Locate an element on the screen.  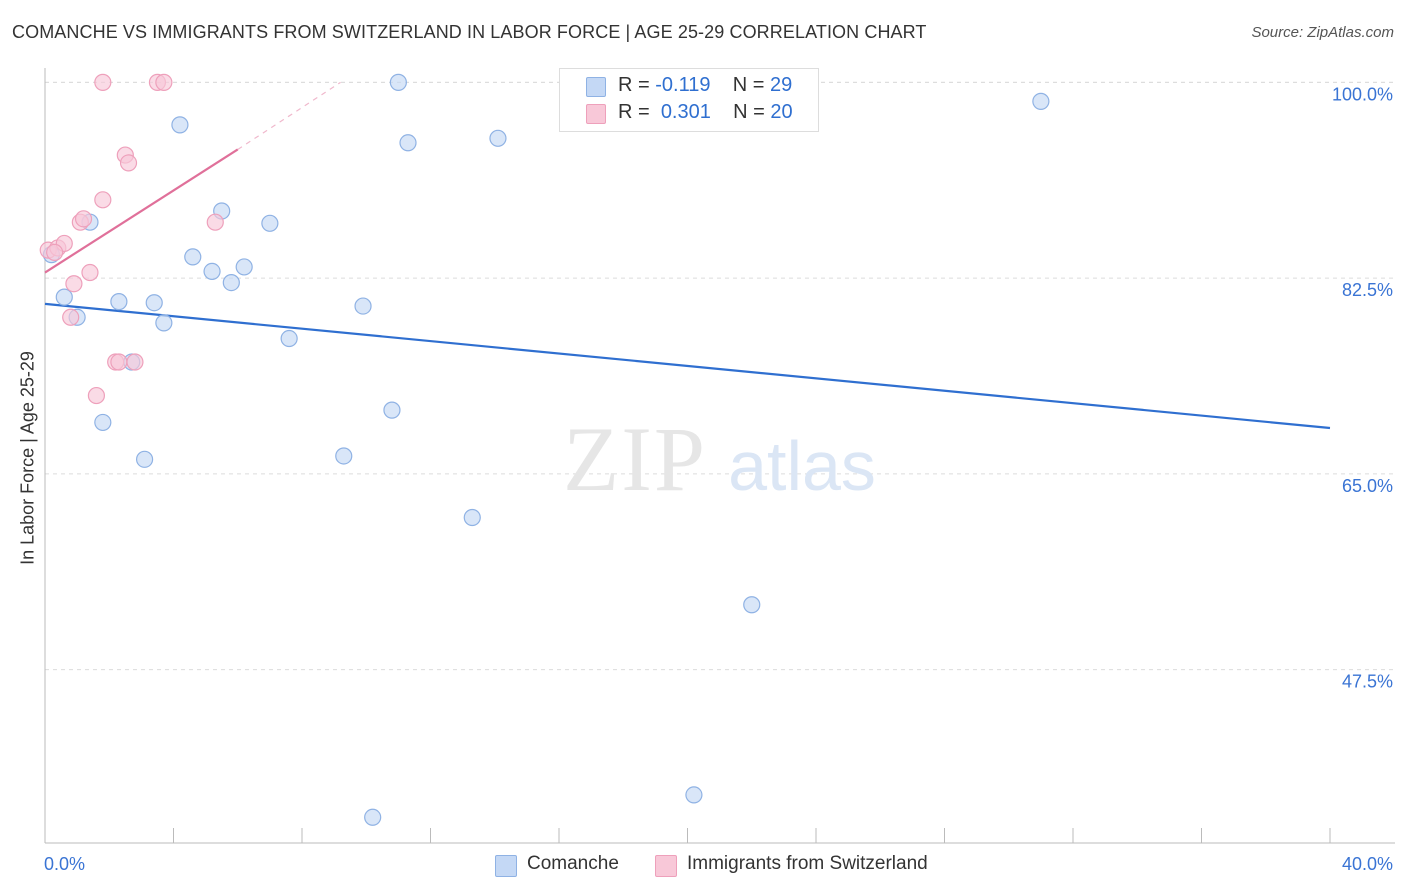
bottom-legend-swatch-pink is located at coordinates (666, 866).